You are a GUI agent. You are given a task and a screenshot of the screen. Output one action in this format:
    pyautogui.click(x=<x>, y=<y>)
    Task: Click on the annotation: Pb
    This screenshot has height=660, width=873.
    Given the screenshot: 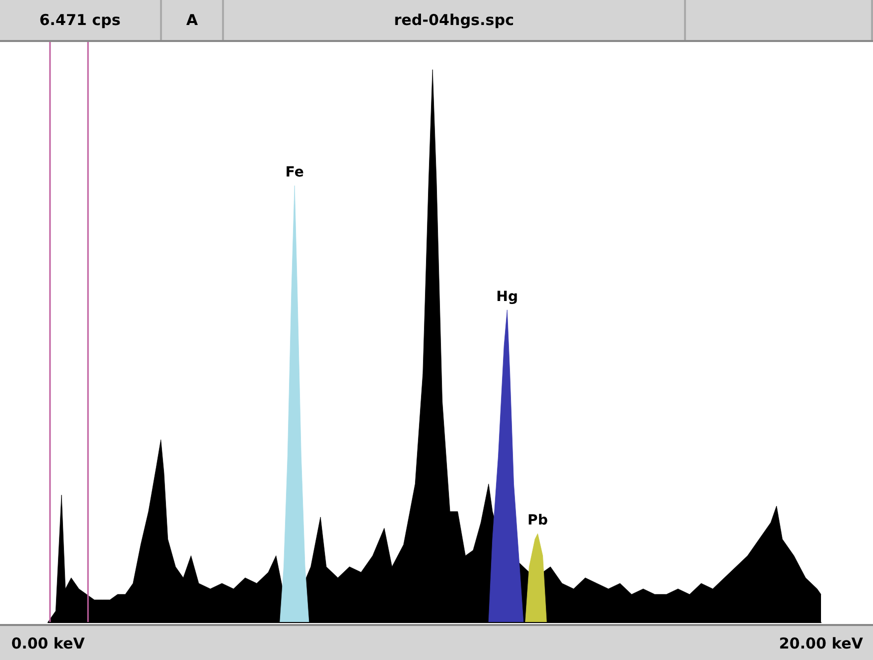 What is the action you would take?
    pyautogui.click(x=538, y=520)
    